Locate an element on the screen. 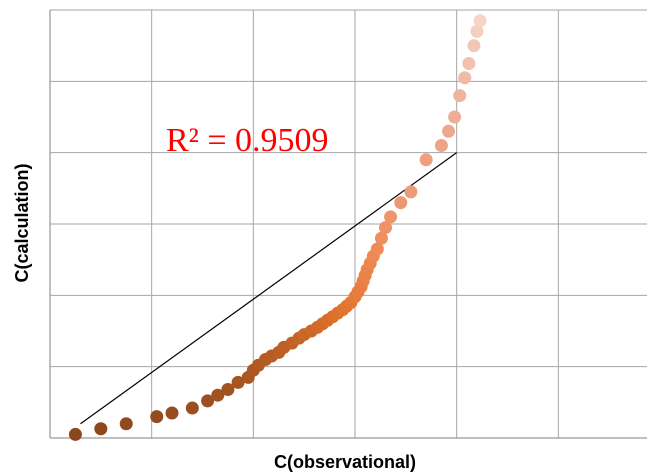 This screenshot has width=647, height=476. r-squared-annotation: R² = 0.9509 is located at coordinates (247, 140).